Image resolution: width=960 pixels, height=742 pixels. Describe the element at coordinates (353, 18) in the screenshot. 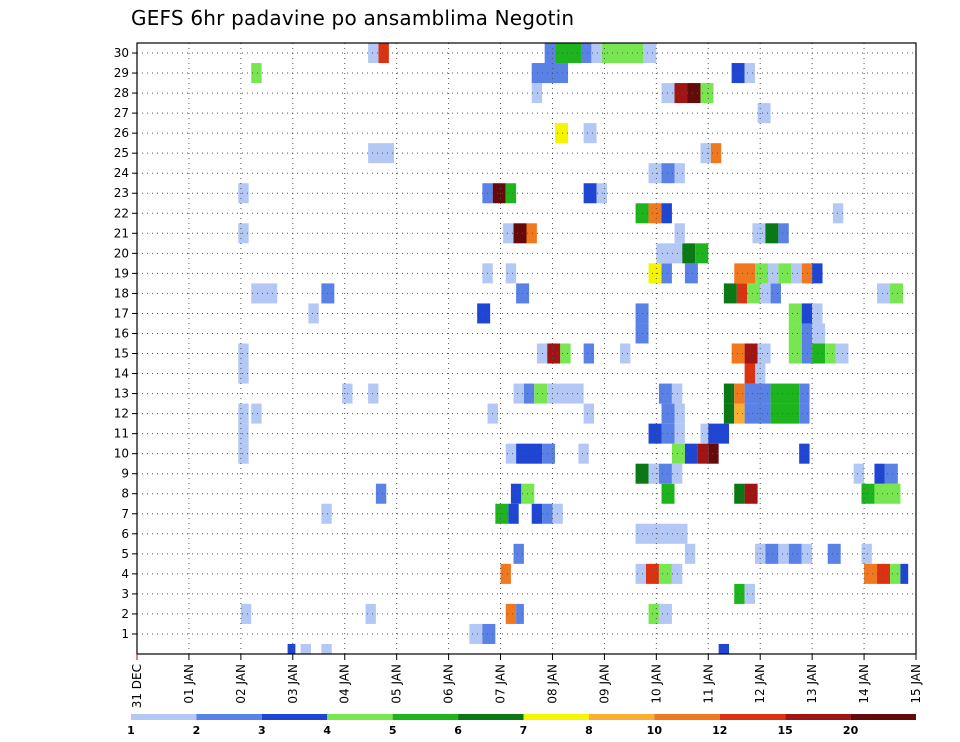

I see `chart-title: GEFS 6hr padavine po ansamblima Negotin` at that location.